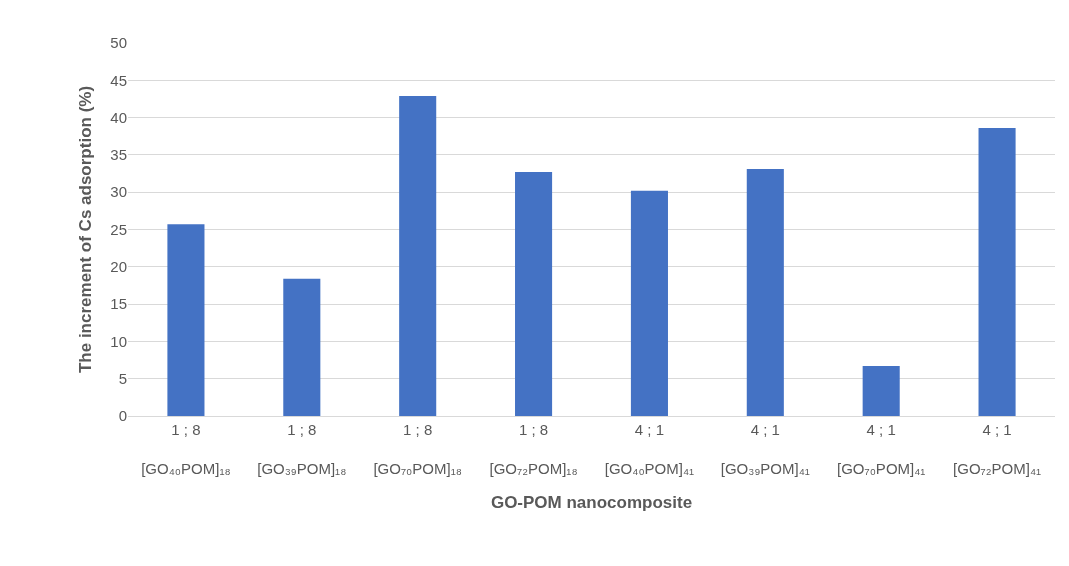 This screenshot has width=1069, height=566. Describe the element at coordinates (533, 449) in the screenshot. I see `category-label: 1 ; 8 [GO₇₂POM]₁₈` at that location.